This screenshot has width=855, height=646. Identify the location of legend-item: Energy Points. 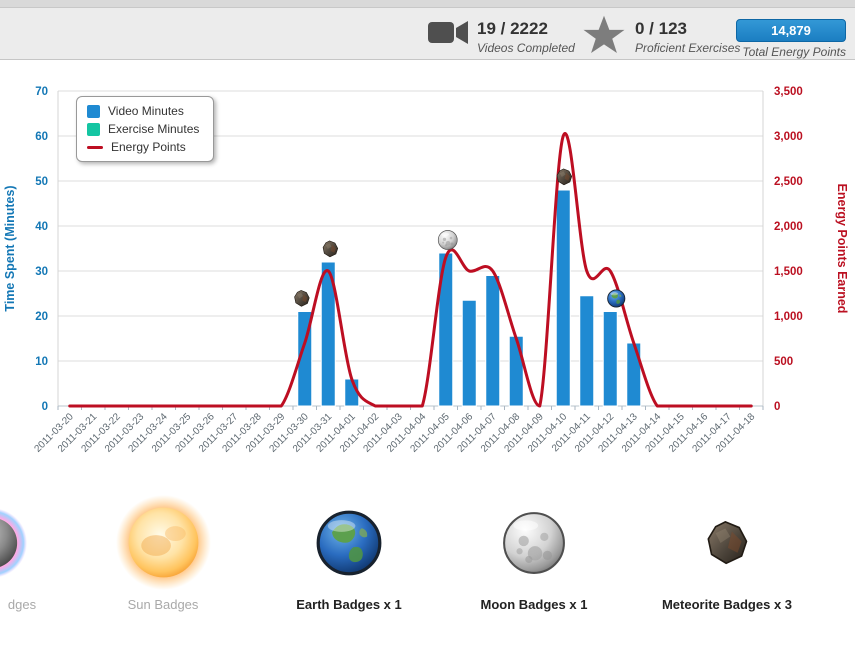
(143, 147).